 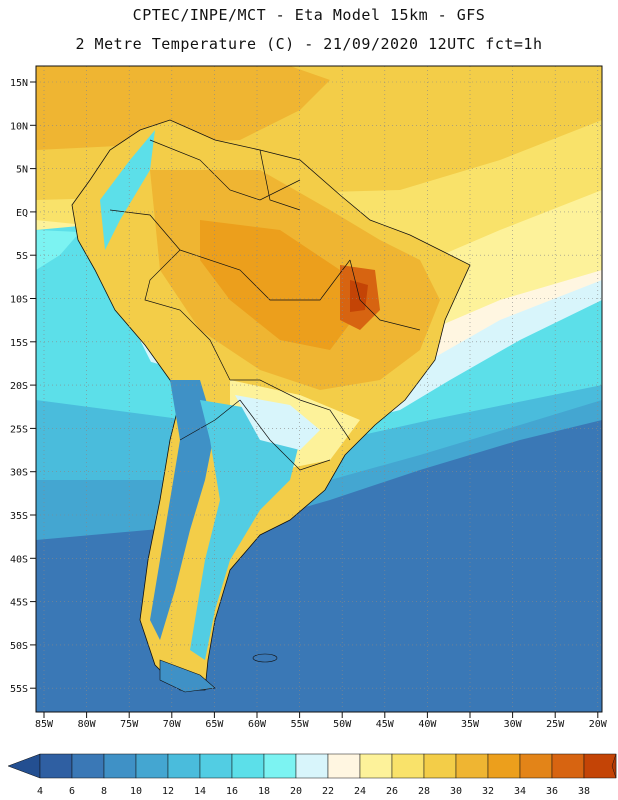 I want to click on legend-value: 30, so click(x=456, y=791).